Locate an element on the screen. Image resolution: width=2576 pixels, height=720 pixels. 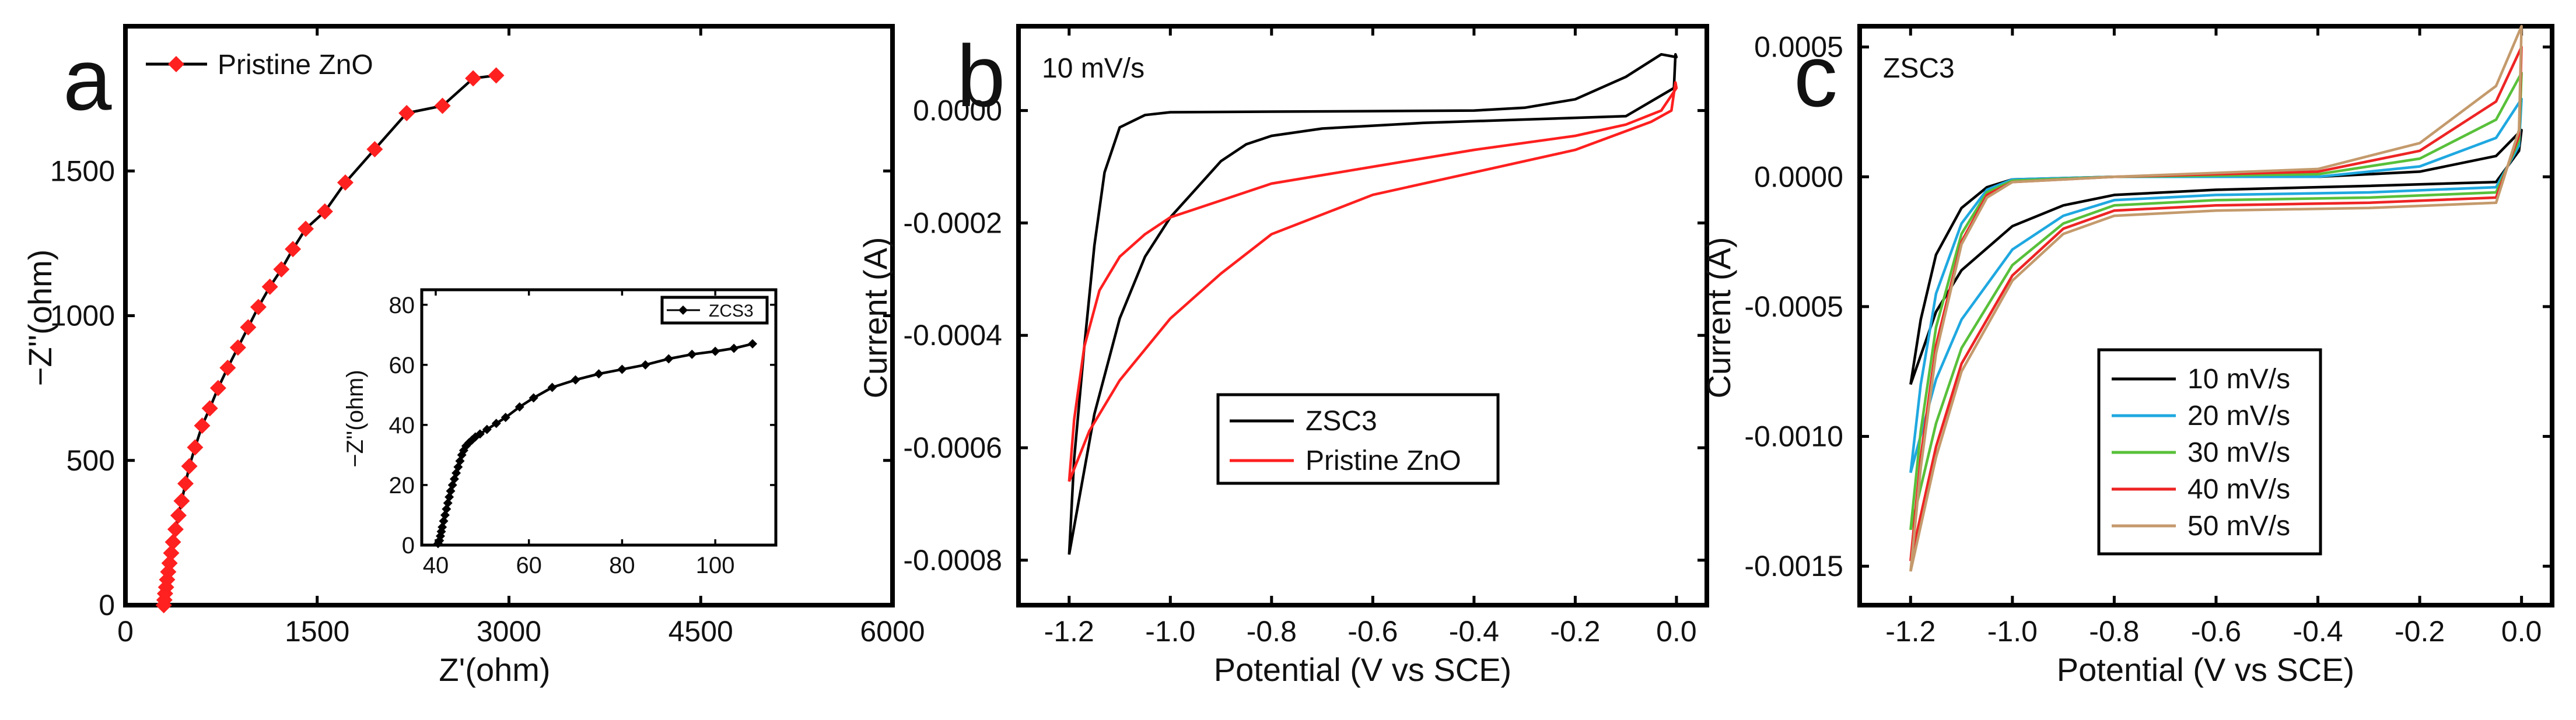
panel-a-inset-x-tick-label: 40 is located at coordinates (436, 565).